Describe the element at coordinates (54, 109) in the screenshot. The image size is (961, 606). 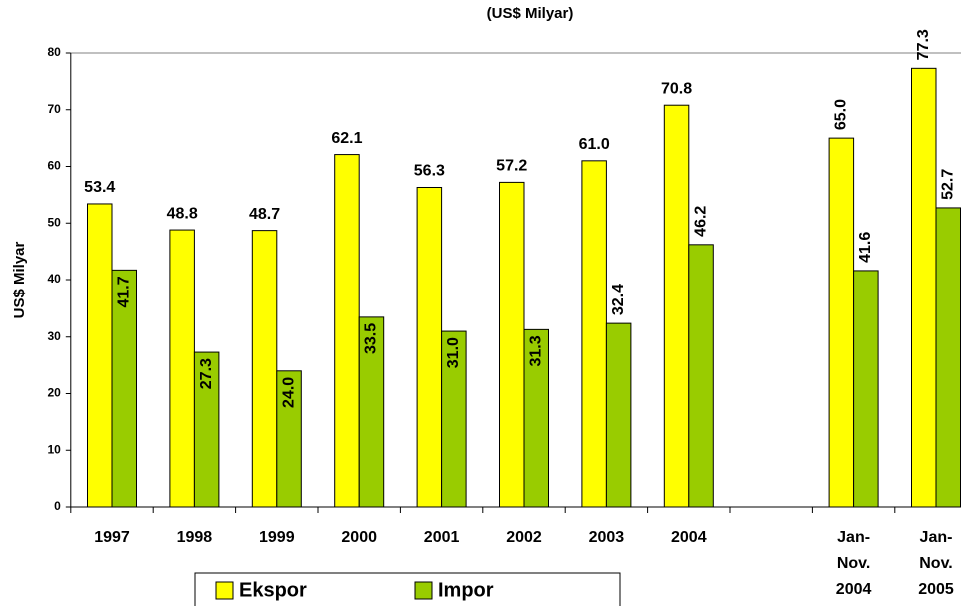
I see `y-tick-label: 70` at that location.